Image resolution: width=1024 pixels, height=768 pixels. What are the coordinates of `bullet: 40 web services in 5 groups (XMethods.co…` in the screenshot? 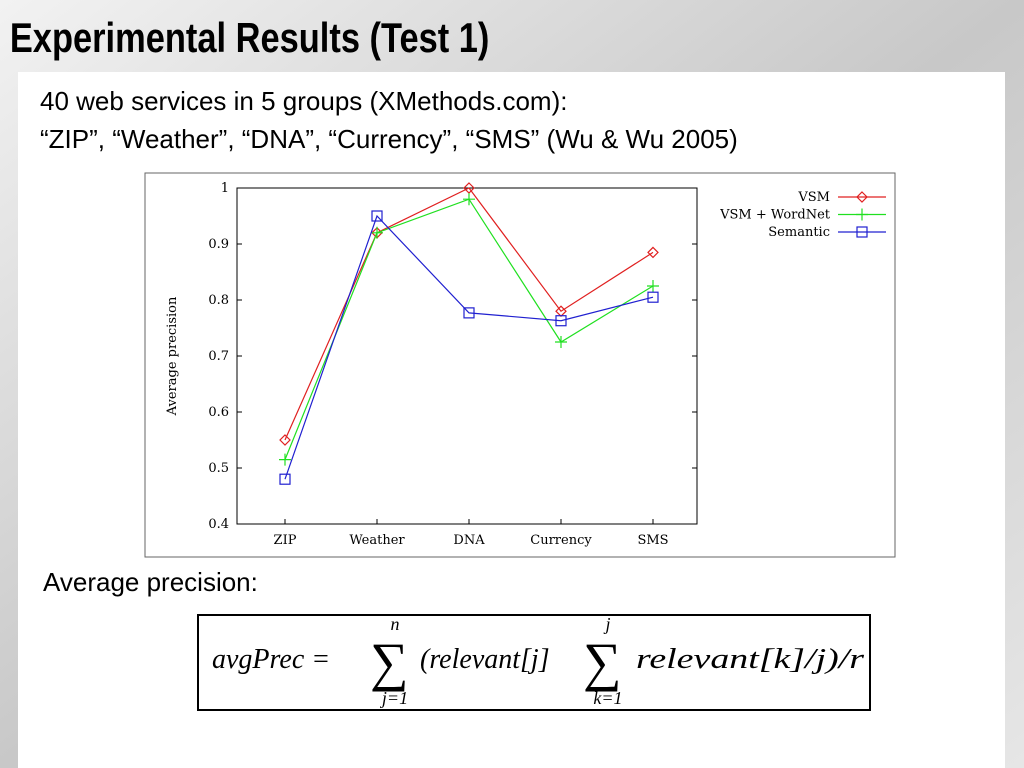 It's located at (303, 101).